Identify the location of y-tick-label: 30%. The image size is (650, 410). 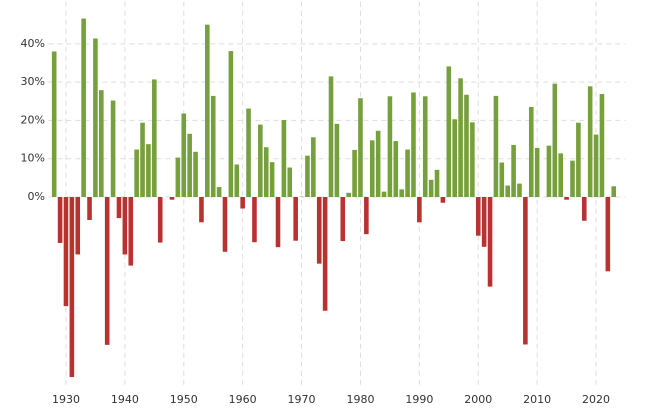
(33, 81).